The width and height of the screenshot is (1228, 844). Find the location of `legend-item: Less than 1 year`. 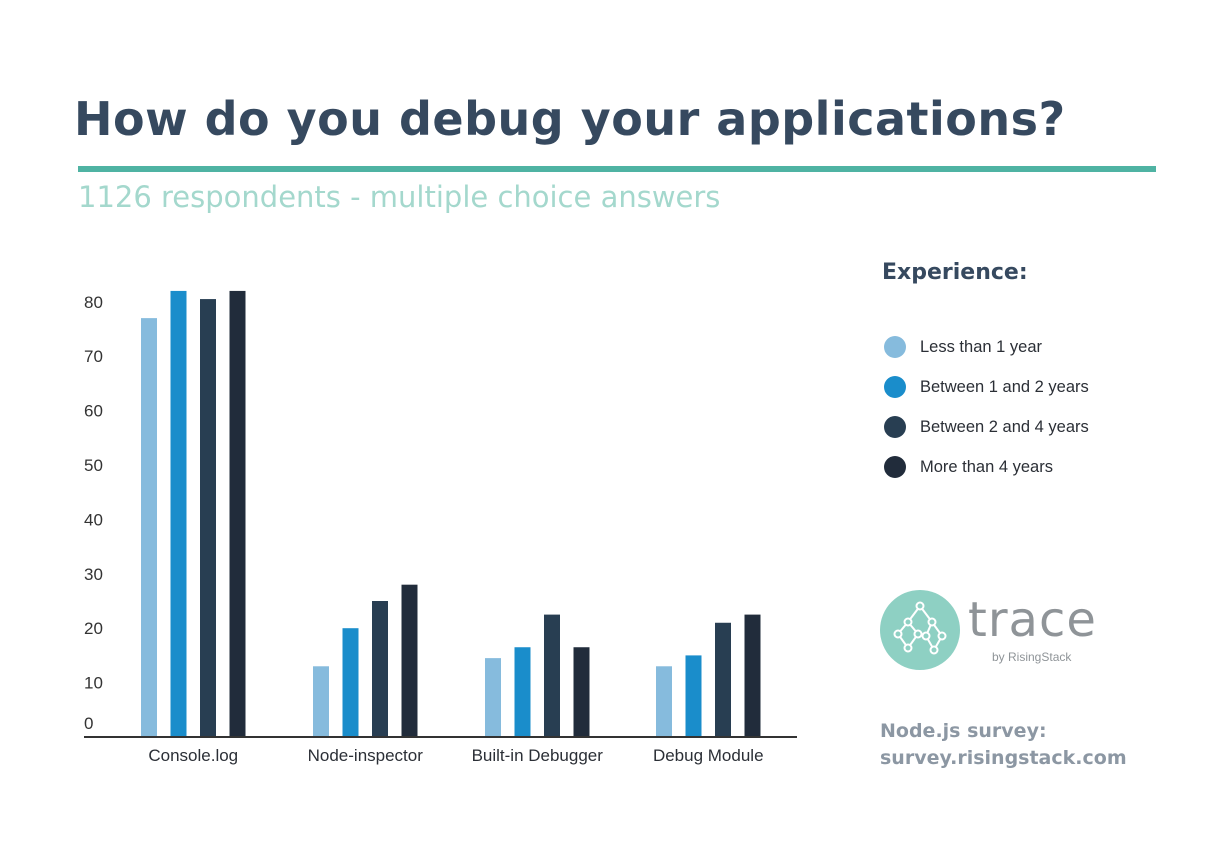

legend-item: Less than 1 year is located at coordinates (986, 347).